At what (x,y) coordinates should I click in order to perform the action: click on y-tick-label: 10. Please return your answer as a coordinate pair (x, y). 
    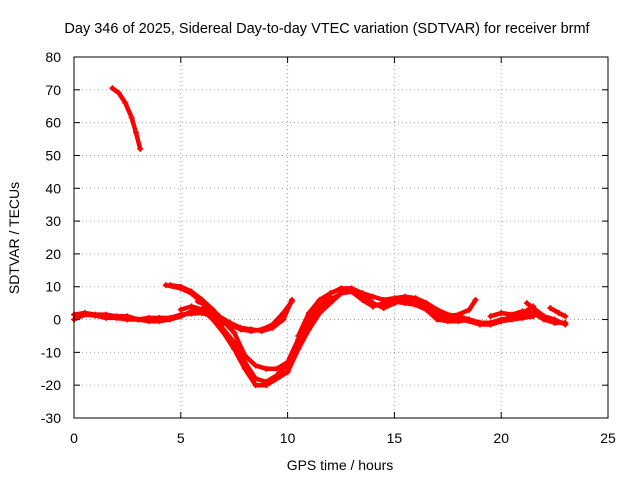
    Looking at the image, I should click on (53, 287).